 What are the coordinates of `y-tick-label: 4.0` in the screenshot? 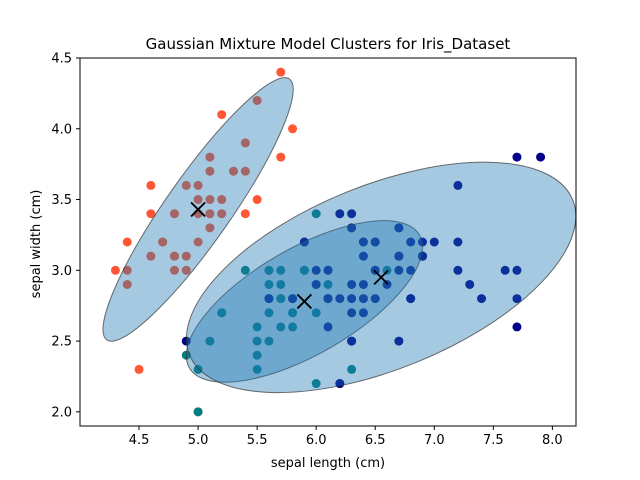 It's located at (61, 129).